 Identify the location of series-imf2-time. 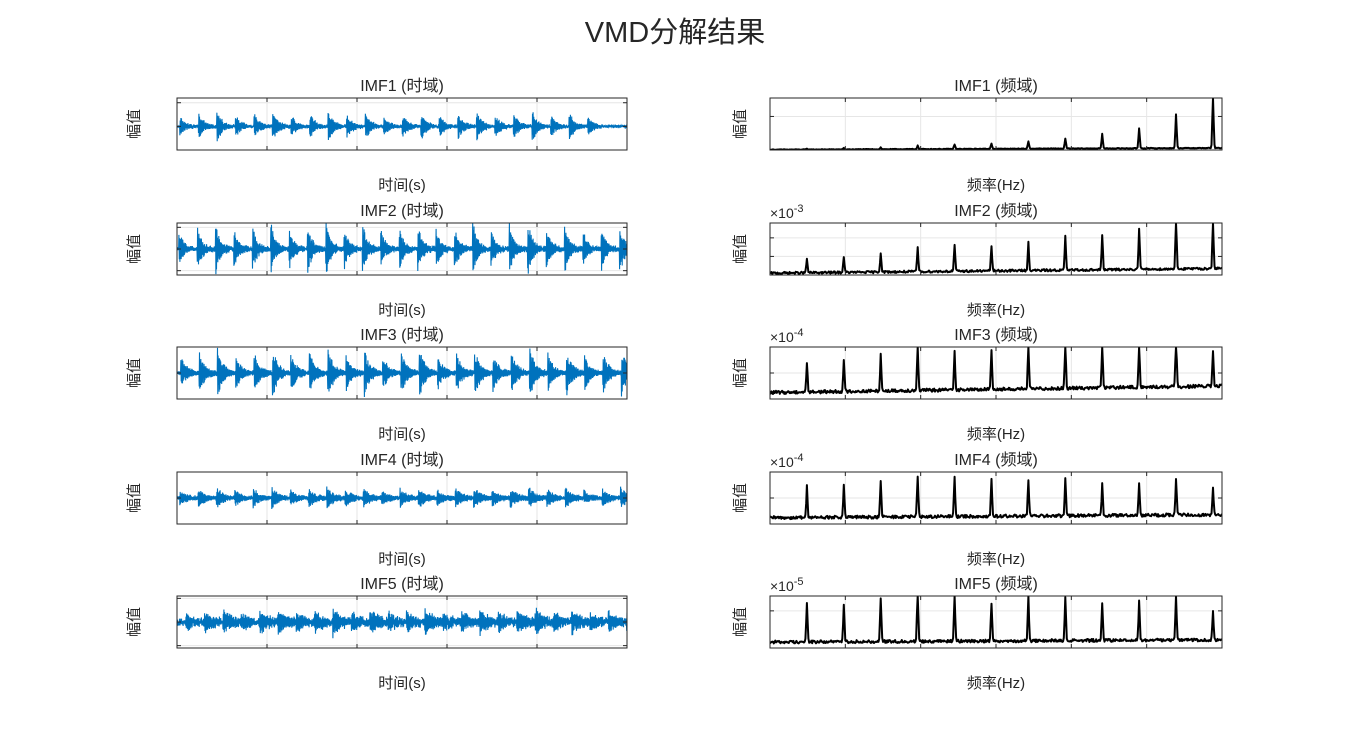
(402, 249).